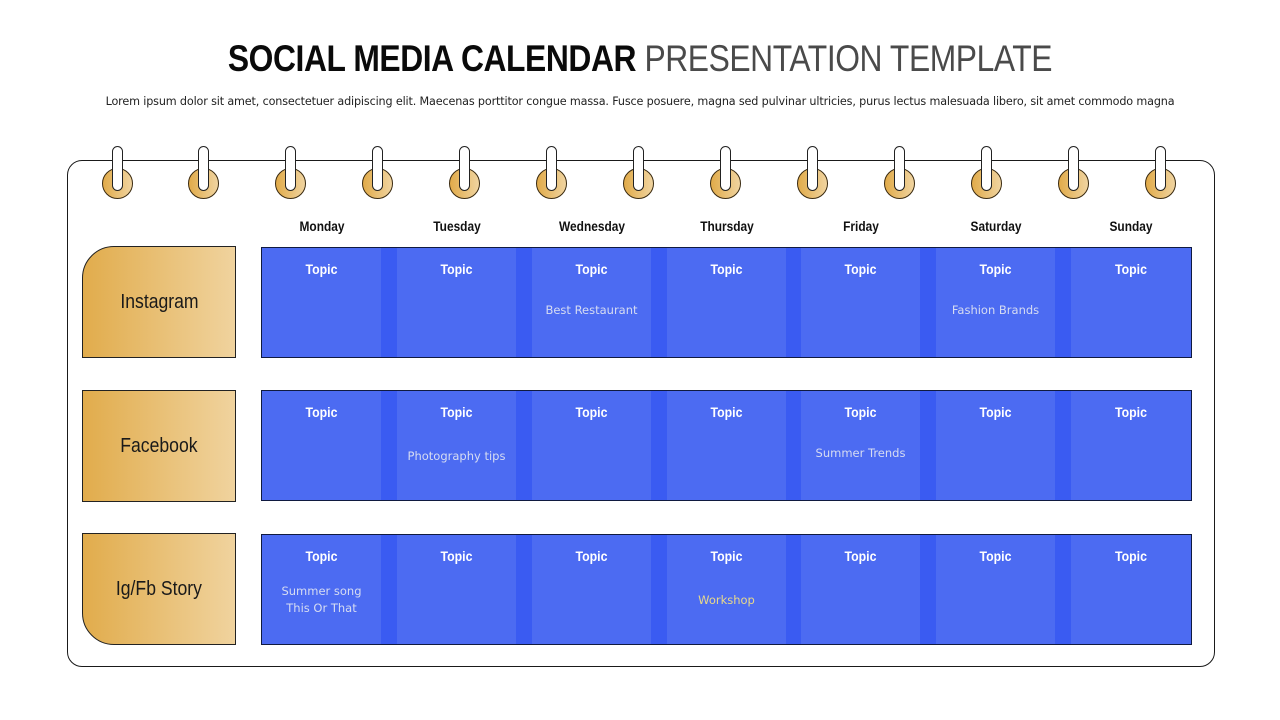 The width and height of the screenshot is (1280, 720). Describe the element at coordinates (322, 226) in the screenshot. I see `day-header-monday: Monday` at that location.